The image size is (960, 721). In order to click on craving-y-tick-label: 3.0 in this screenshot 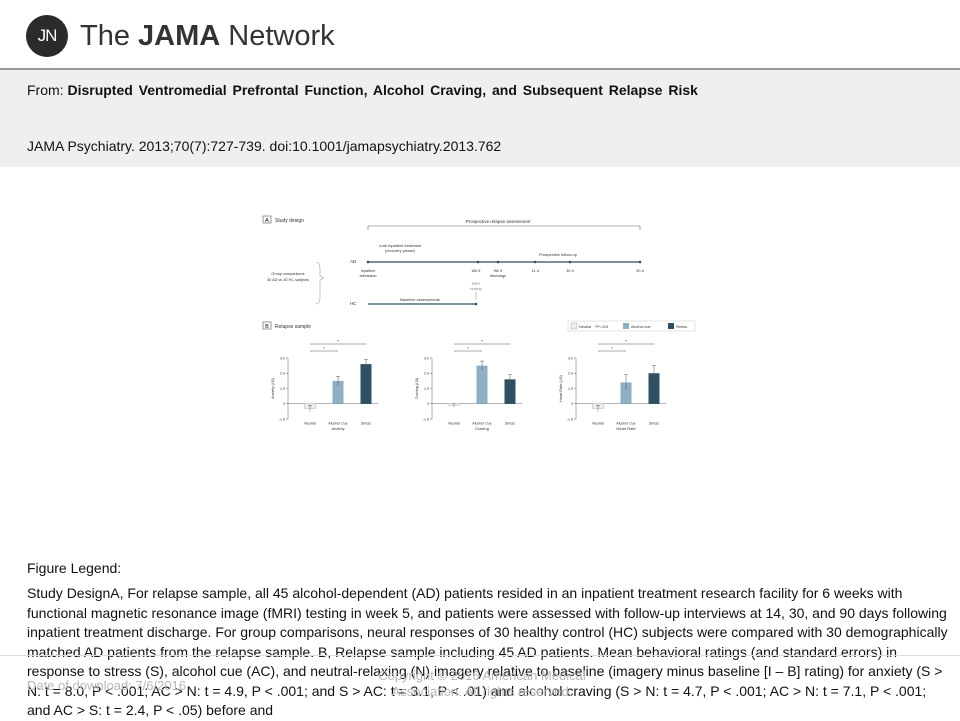, I will do `click(426, 358)`.